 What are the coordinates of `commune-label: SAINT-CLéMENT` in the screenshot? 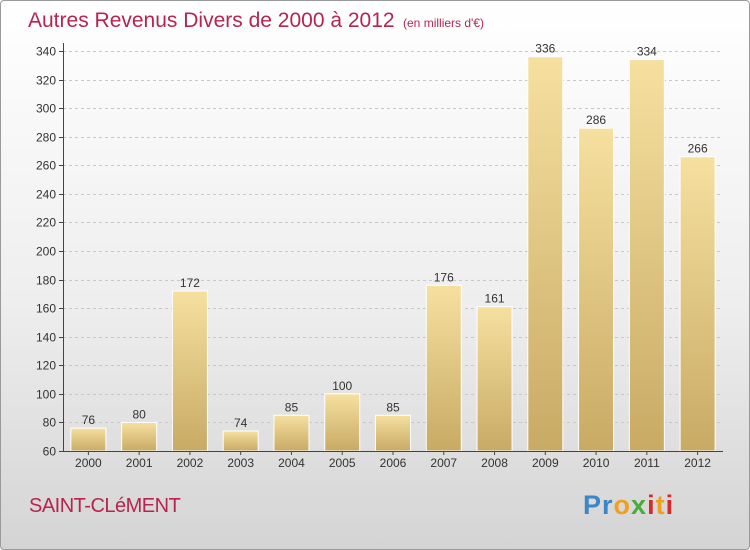 It's located at (105, 506).